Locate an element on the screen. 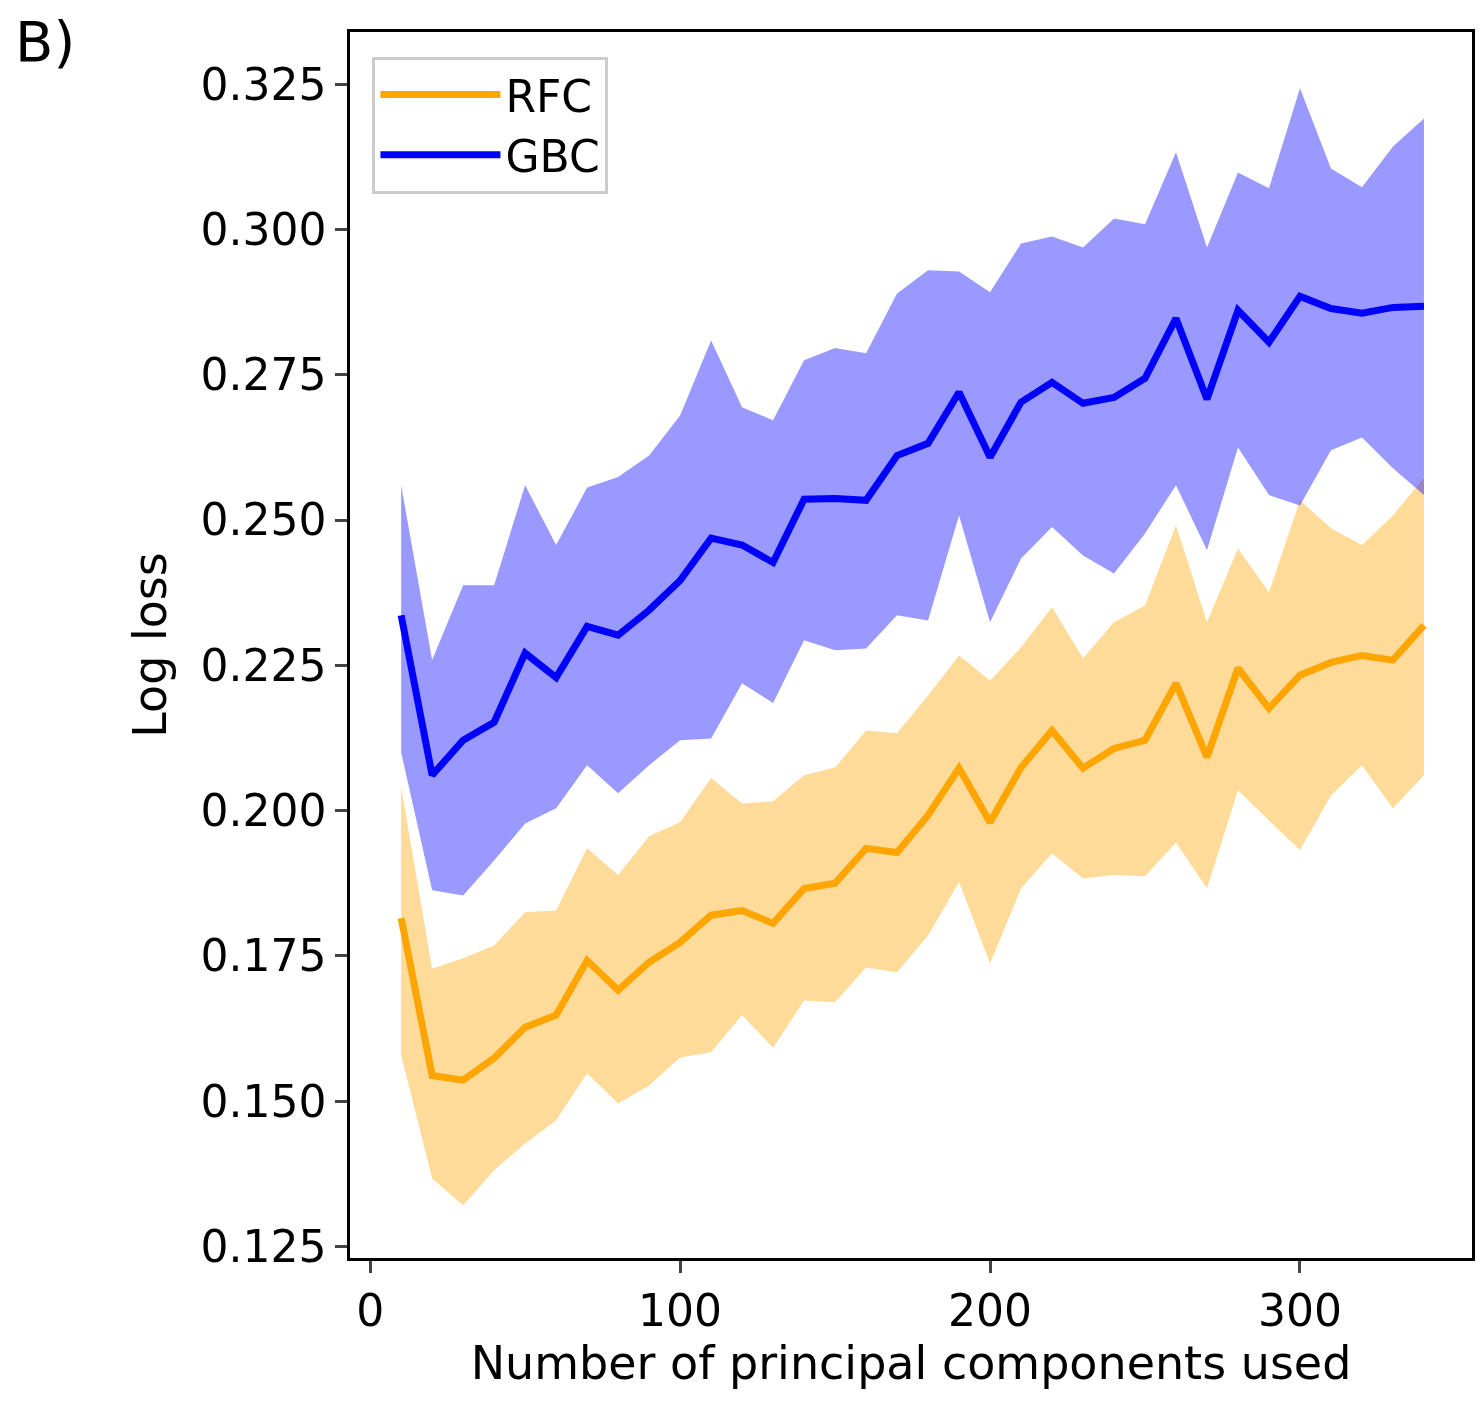  x-tick-label: 200 is located at coordinates (990, 1310).